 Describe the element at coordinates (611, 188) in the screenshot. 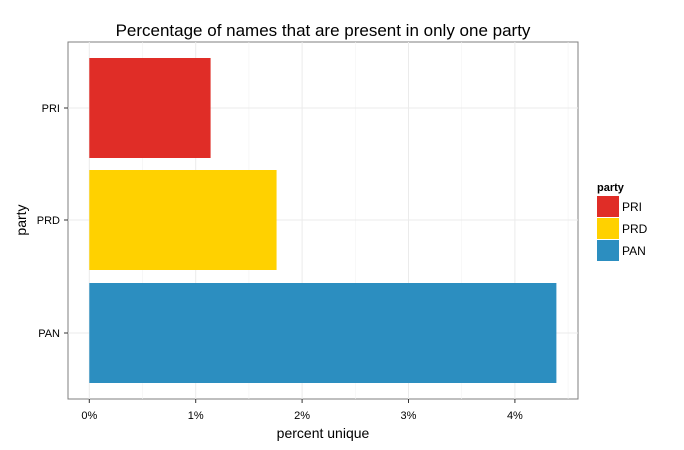

I see `legend-title: party` at that location.